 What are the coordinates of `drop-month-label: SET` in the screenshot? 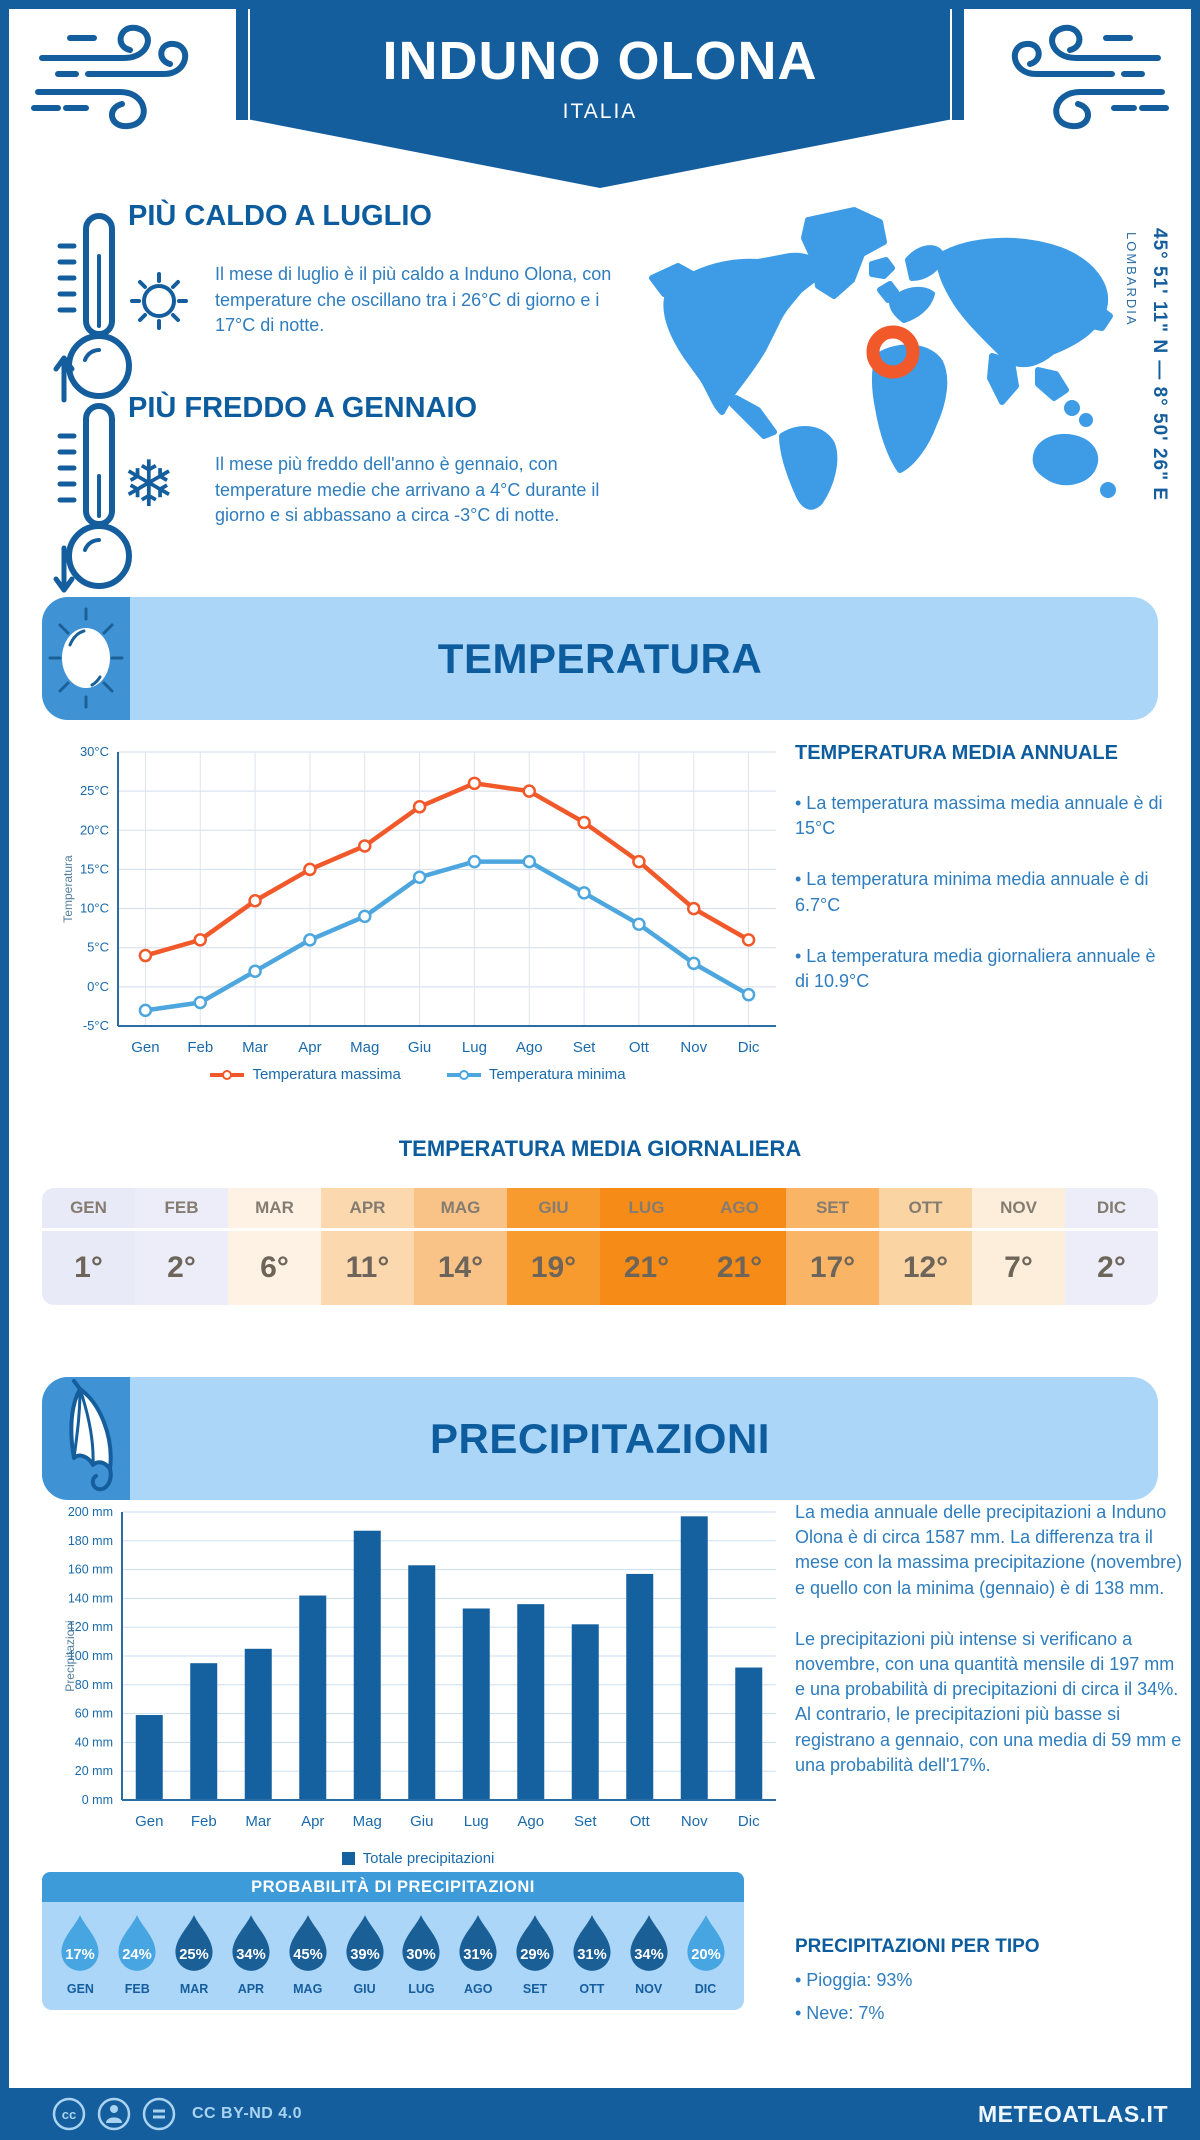 It's located at (535, 1989).